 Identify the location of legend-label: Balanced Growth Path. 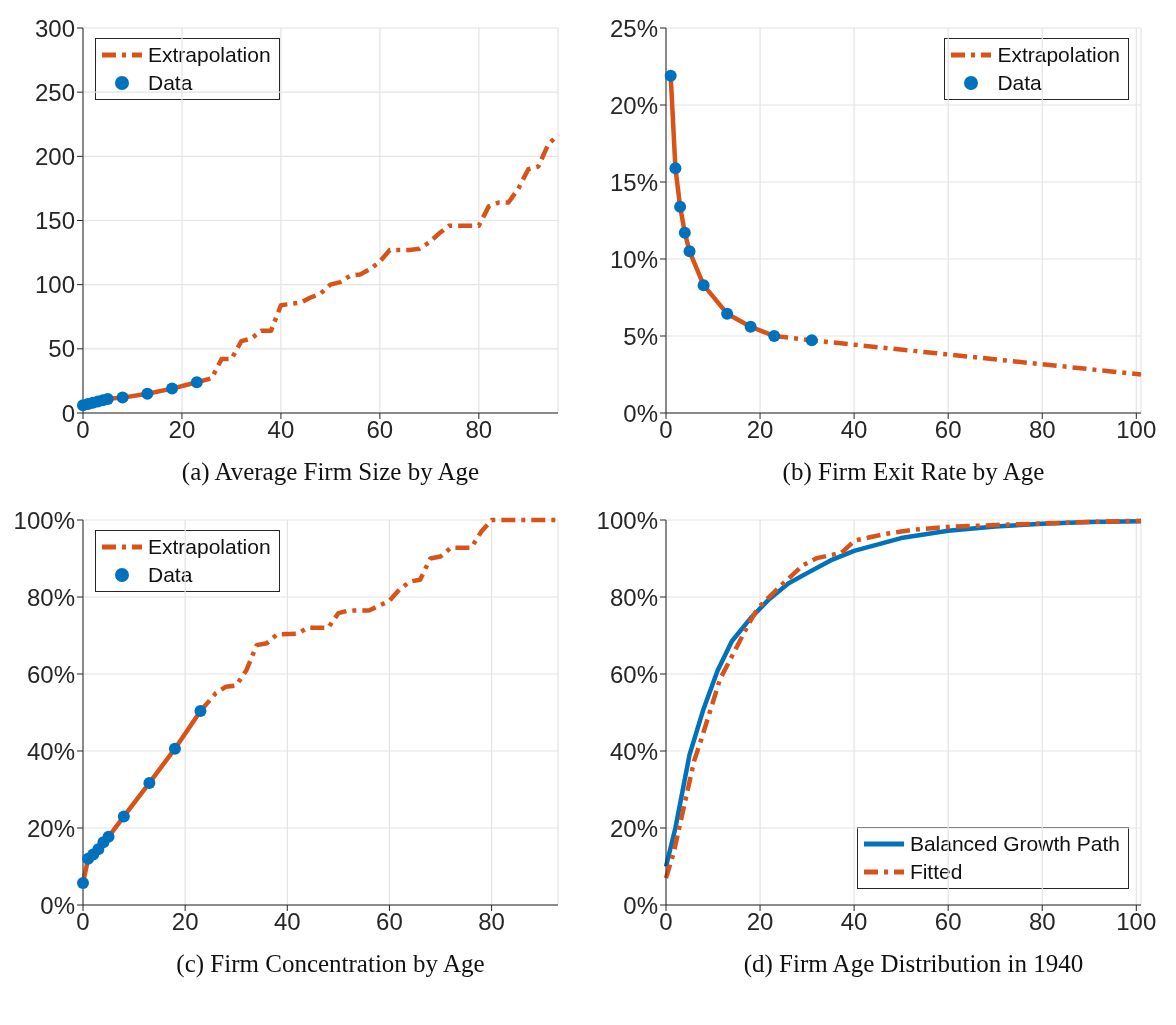
(1014, 844).